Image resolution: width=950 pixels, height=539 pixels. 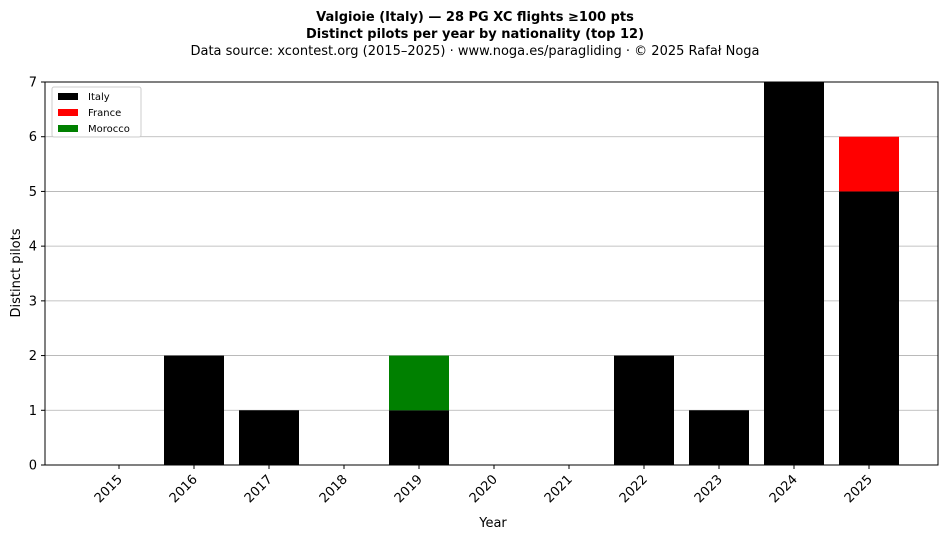 What do you see at coordinates (109, 129) in the screenshot?
I see `legend-label-morocco: Morocco` at bounding box center [109, 129].